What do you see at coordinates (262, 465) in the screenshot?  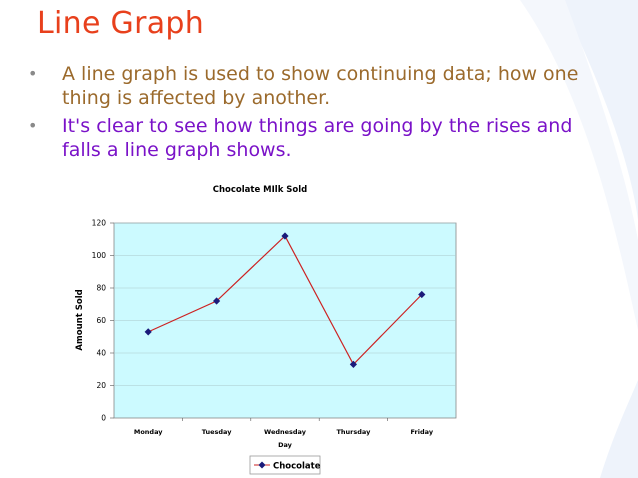 I see `legend-marker-icon` at bounding box center [262, 465].